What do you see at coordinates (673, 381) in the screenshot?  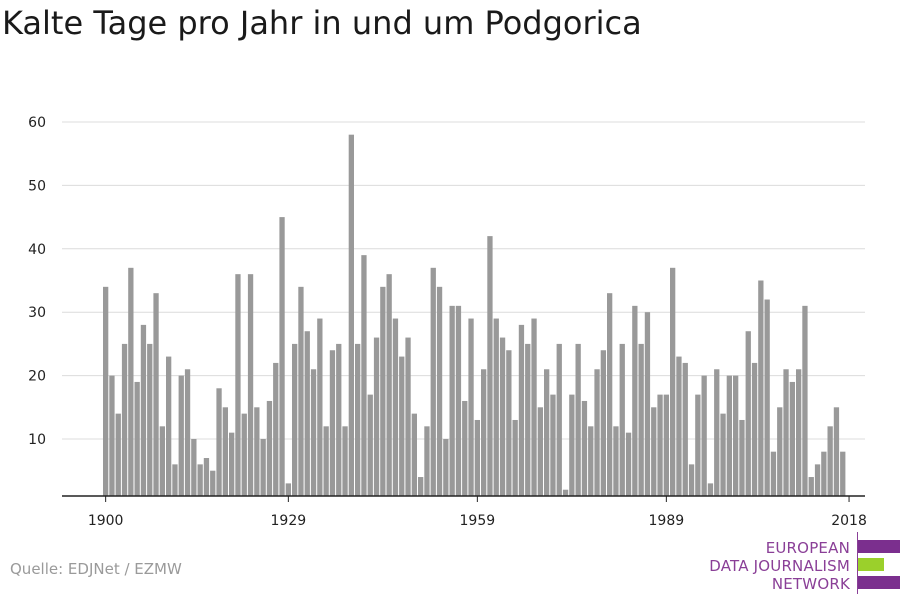 I see `bar-1990` at bounding box center [673, 381].